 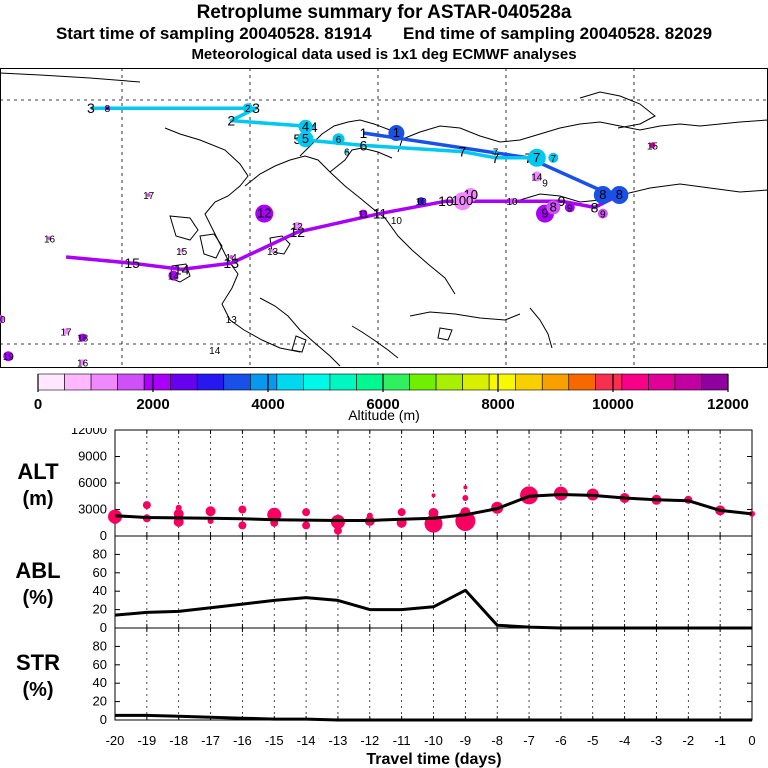 I want to click on cluster-marker-label: 5, so click(x=305, y=138).